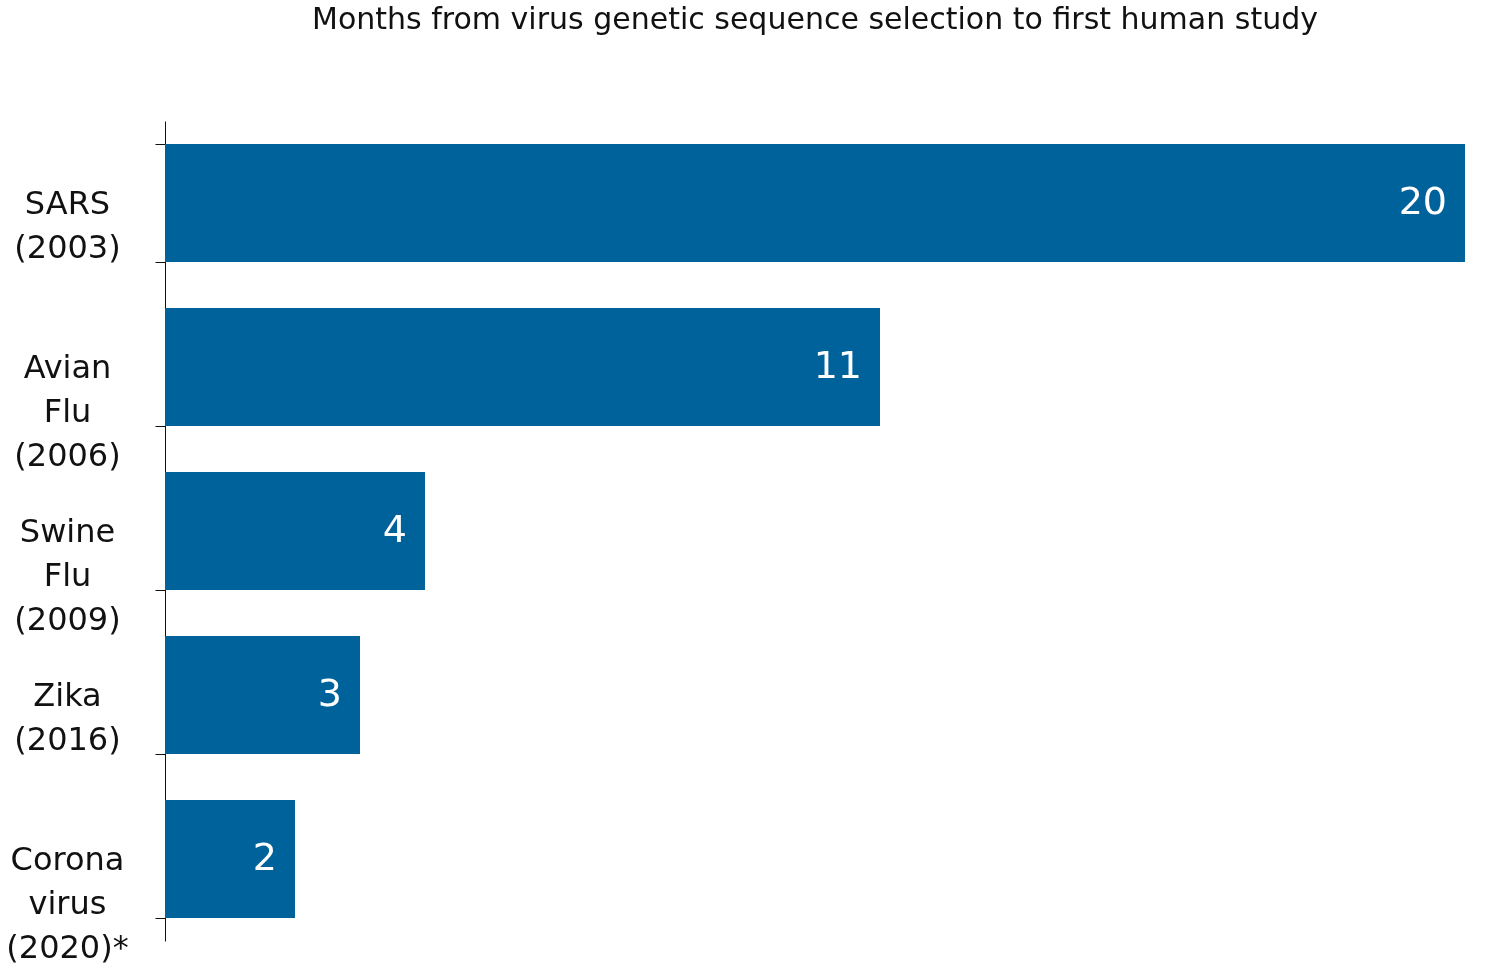 This screenshot has height=979, width=1508. Describe the element at coordinates (67, 410) in the screenshot. I see `y-tick-label: Avian Flu (2006)` at that location.